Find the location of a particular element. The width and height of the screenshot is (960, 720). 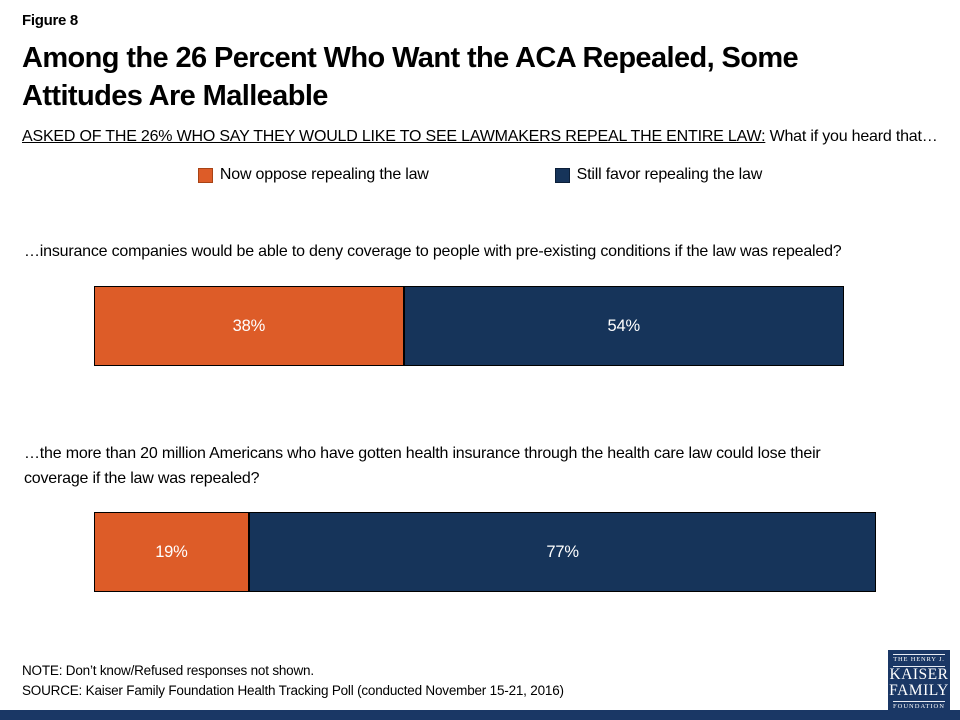

bar-segment-oppose: 19% is located at coordinates (171, 552).